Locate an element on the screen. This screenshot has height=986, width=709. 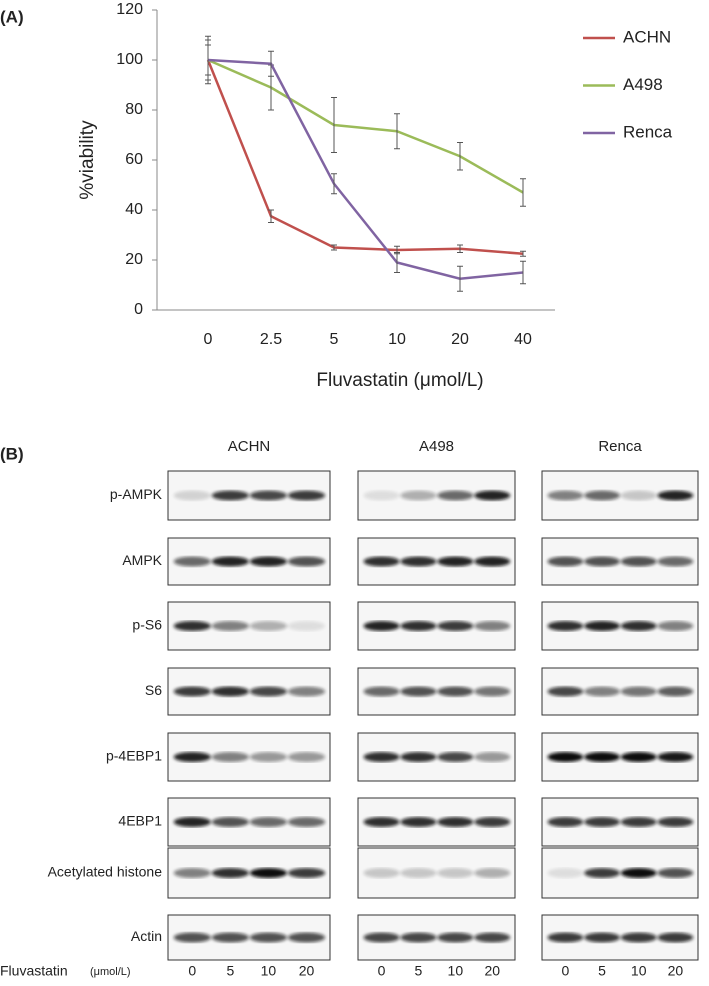
cell-line-label: Renca is located at coordinates (620, 446).